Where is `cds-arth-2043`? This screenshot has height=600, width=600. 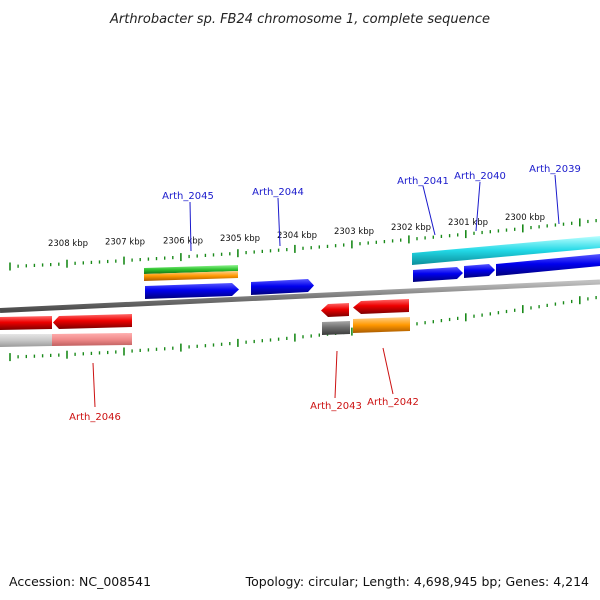 cds-arth-2043 is located at coordinates (335, 310).